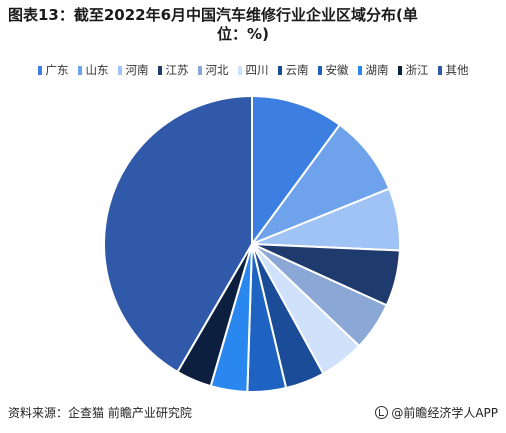 This screenshot has height=433, width=506. What do you see at coordinates (457, 70) in the screenshot?
I see `legend-label: 其他` at bounding box center [457, 70].